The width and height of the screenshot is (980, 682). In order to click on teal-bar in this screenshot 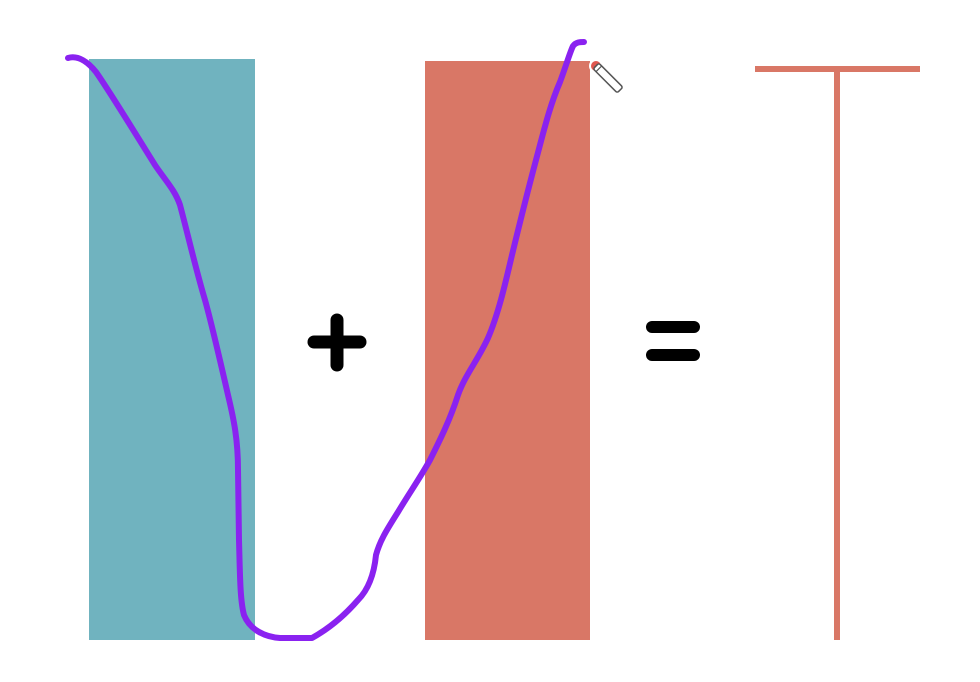, I will do `click(172, 349)`.